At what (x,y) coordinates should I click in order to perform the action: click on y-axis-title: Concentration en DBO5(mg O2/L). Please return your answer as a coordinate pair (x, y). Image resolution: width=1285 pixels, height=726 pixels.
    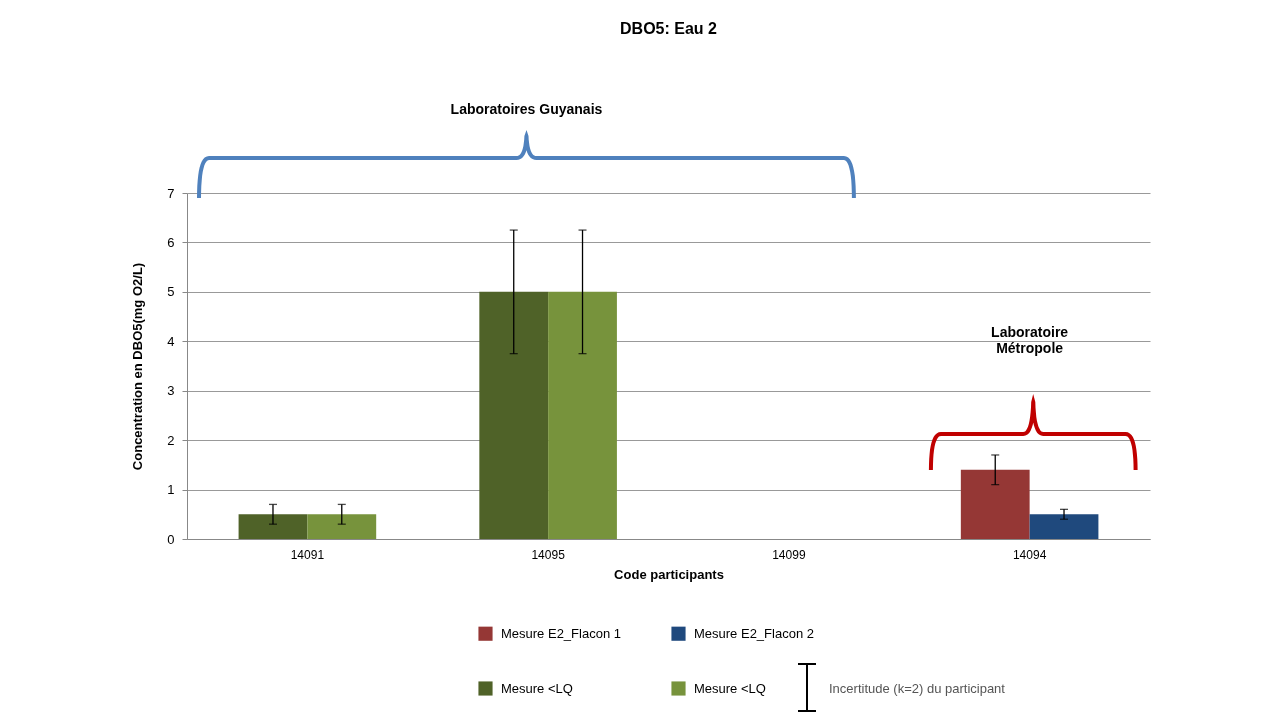
    Looking at the image, I should click on (138, 366).